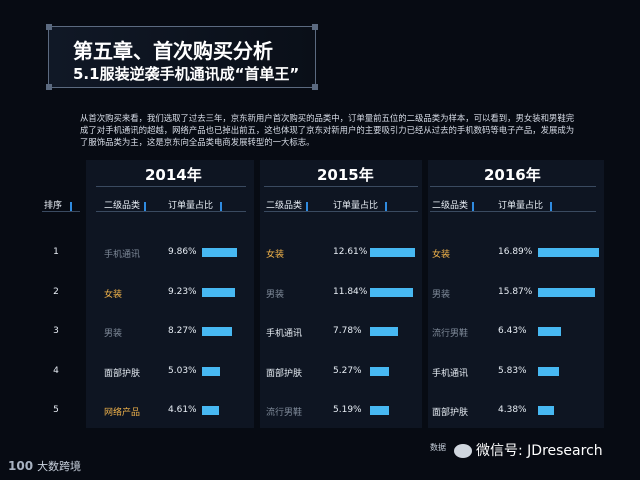  Describe the element at coordinates (345, 175) in the screenshot. I see `year-heading-2015: 2015年` at that location.